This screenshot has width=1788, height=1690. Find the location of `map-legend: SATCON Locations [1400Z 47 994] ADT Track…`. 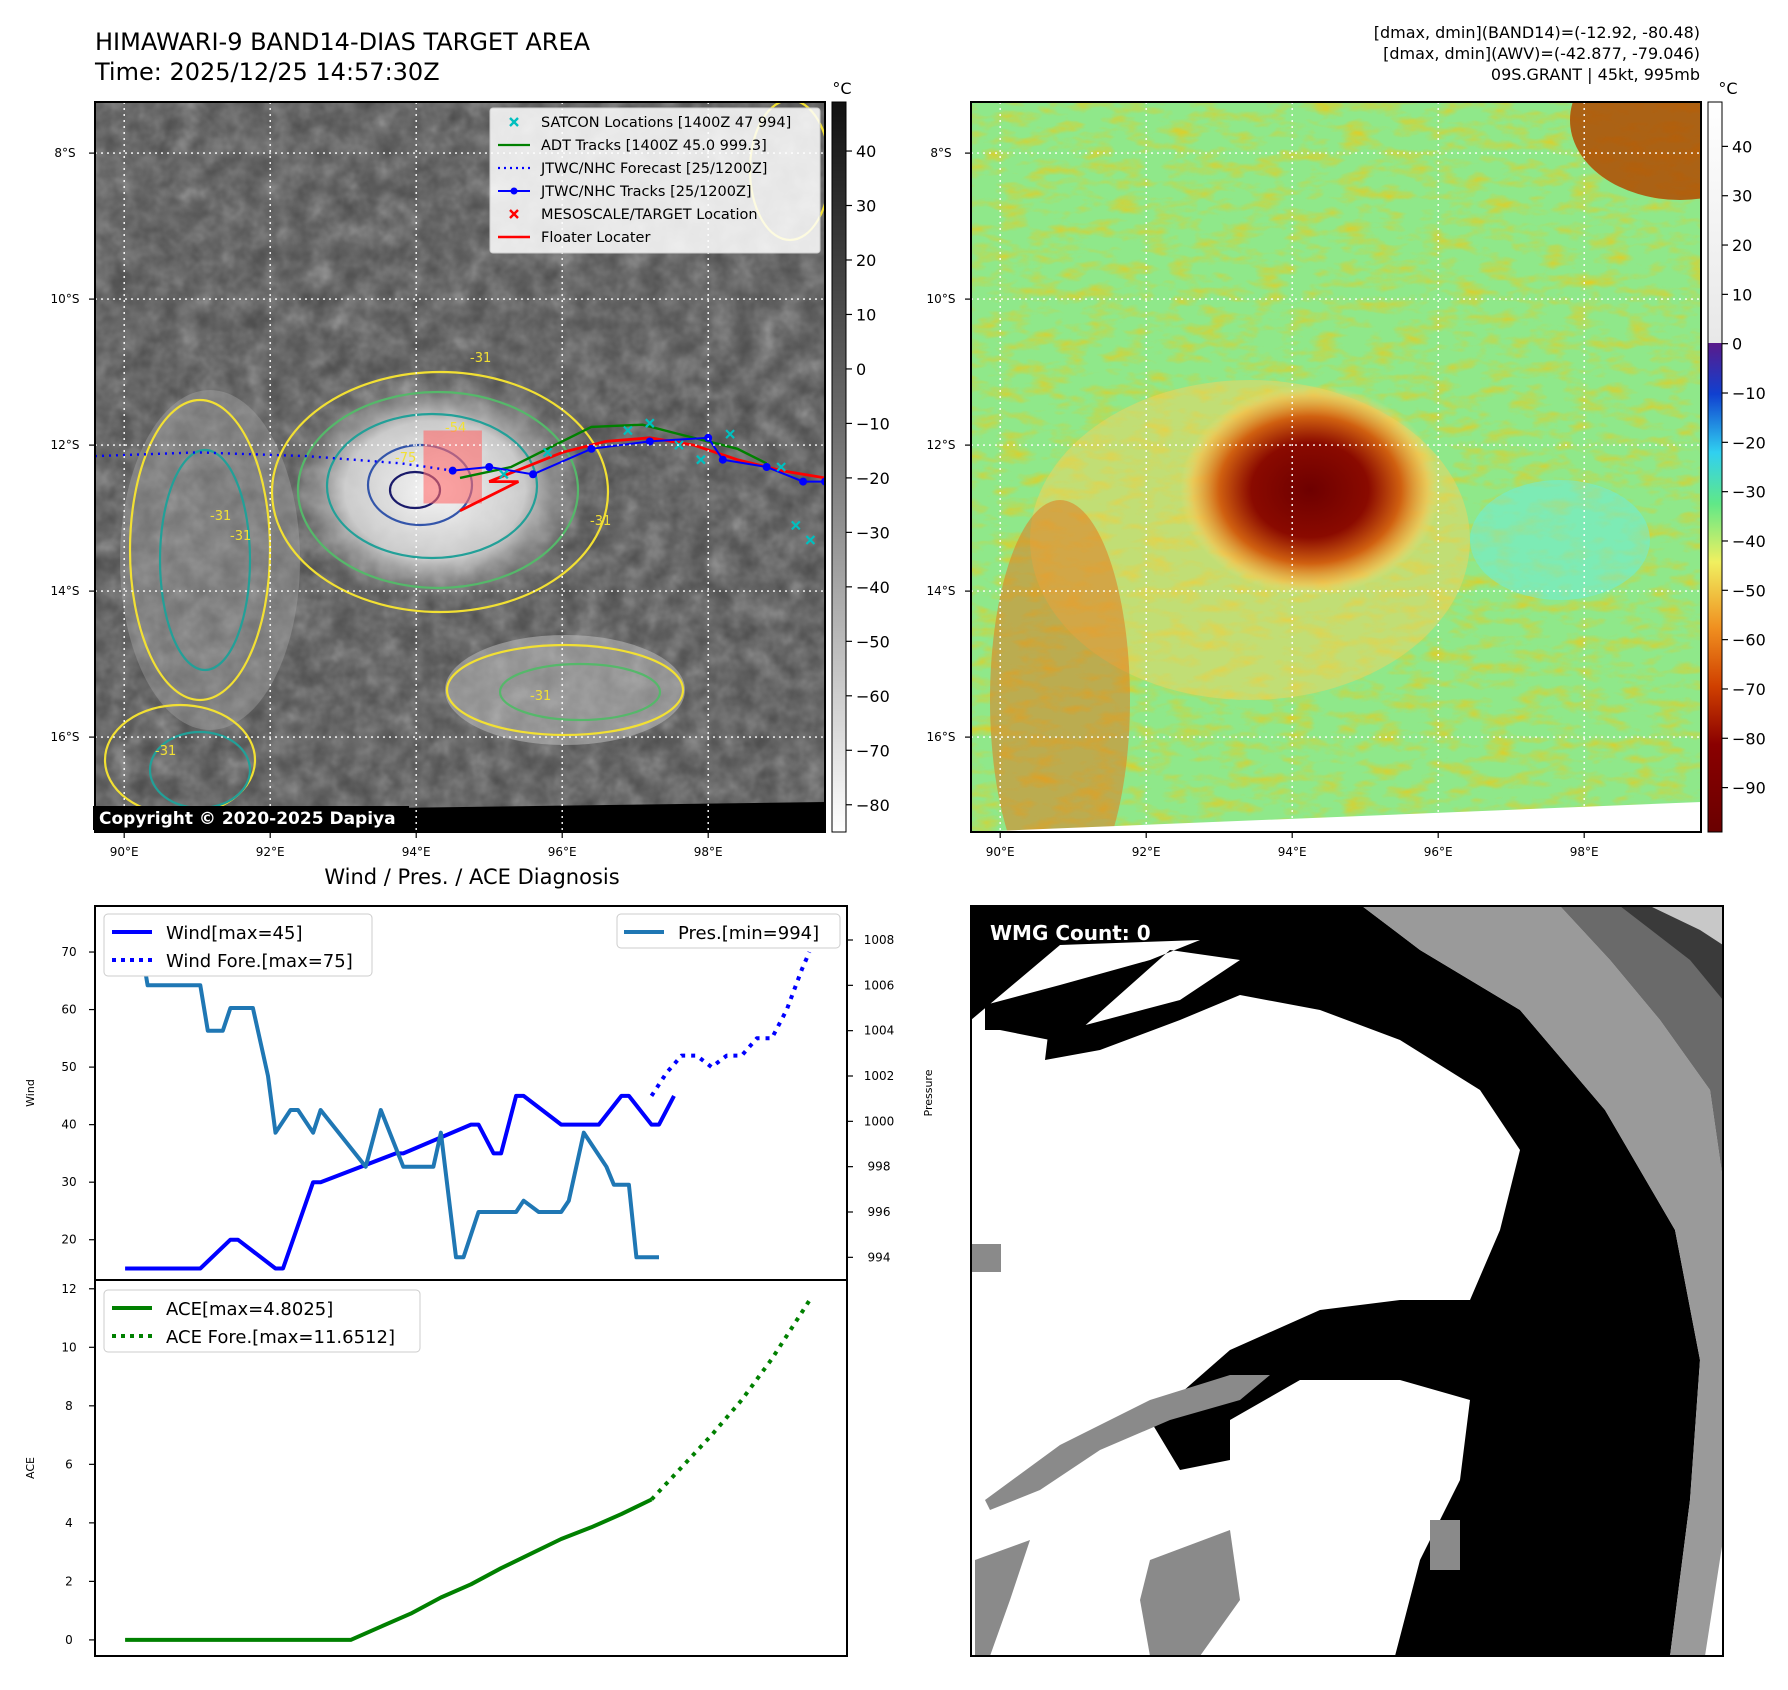

map-legend: SATCON Locations [1400Z 47 994] ADT Track… is located at coordinates (655, 180).